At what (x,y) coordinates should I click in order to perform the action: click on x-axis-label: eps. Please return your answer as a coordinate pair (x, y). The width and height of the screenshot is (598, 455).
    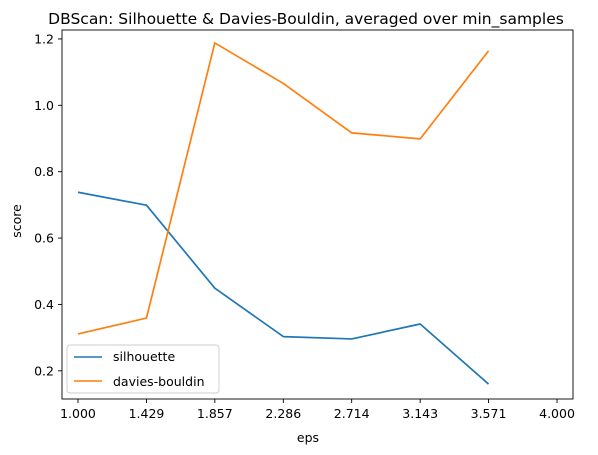
    Looking at the image, I should click on (308, 437).